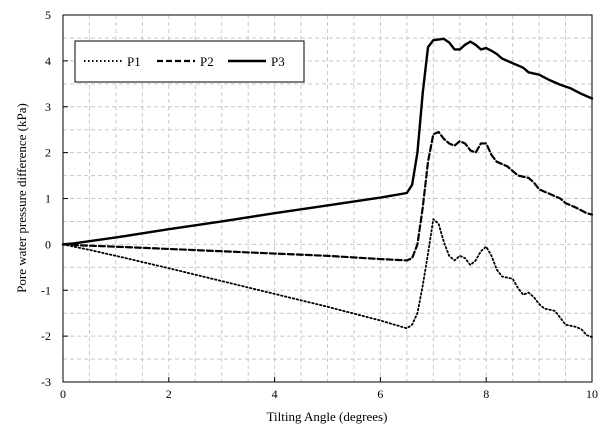 The image size is (603, 429). What do you see at coordinates (169, 394) in the screenshot?
I see `x-tick-label: 2` at bounding box center [169, 394].